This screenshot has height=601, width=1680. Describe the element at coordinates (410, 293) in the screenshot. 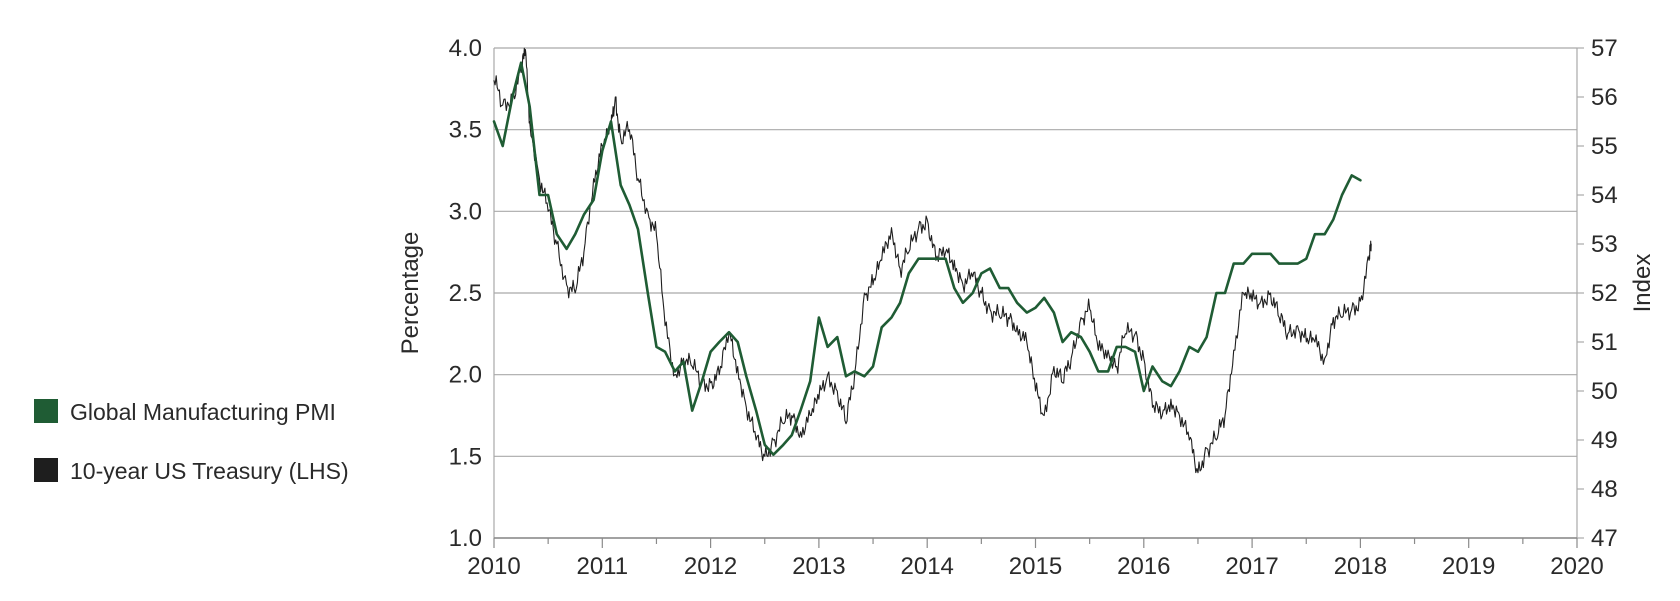

I see `y-axis-left-title: Percentage` at that location.